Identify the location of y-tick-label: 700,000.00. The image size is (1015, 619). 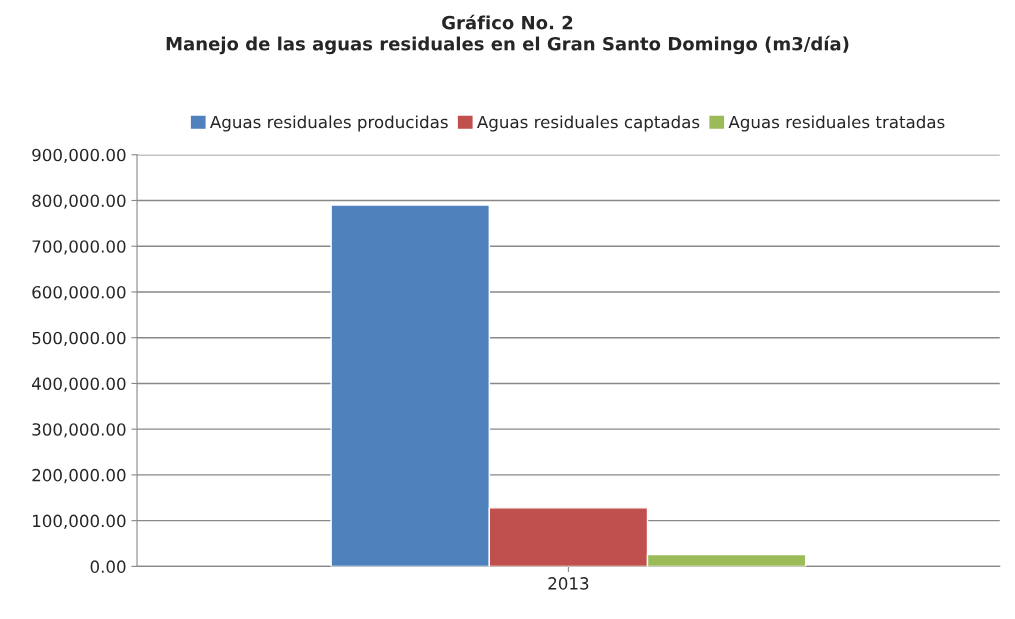
(79, 247).